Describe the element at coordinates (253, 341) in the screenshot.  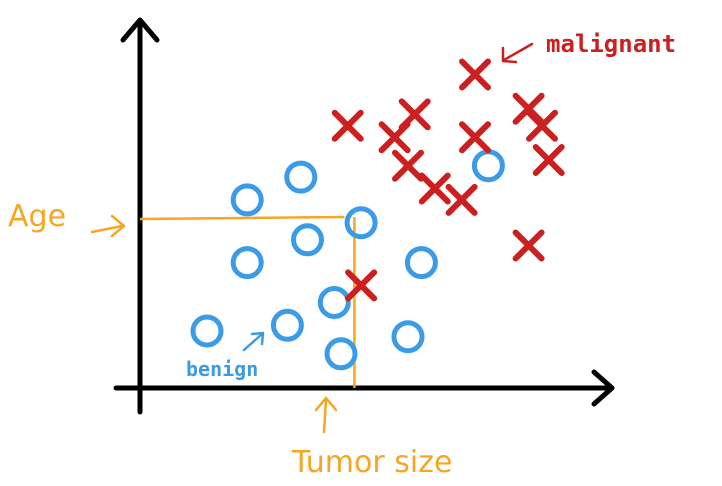
I see `benign-arrow-icon` at that location.